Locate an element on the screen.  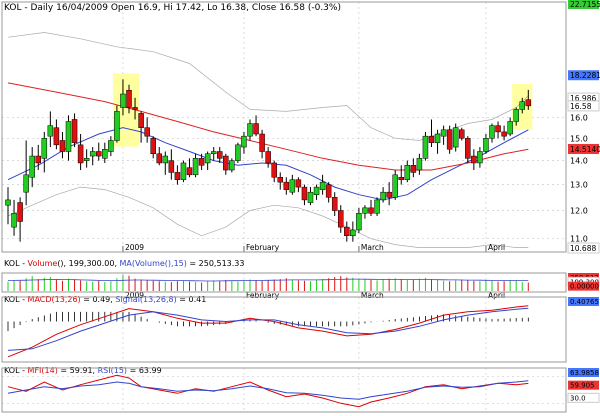
price-tick-label: 14.0 is located at coordinates (579, 161).